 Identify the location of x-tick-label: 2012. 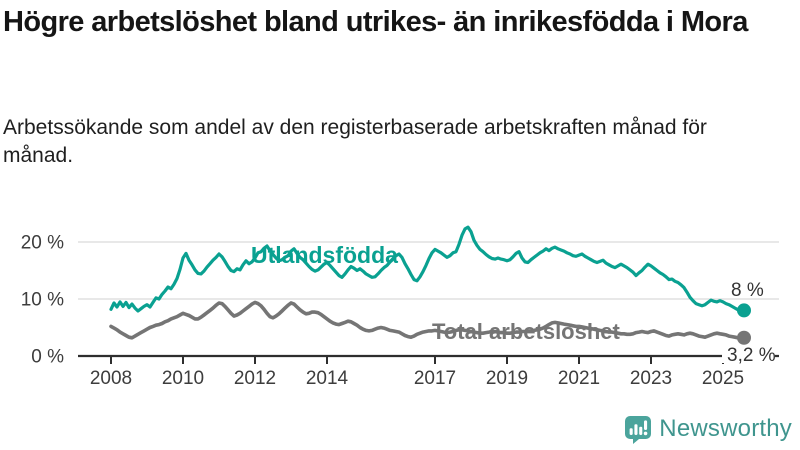
(255, 378).